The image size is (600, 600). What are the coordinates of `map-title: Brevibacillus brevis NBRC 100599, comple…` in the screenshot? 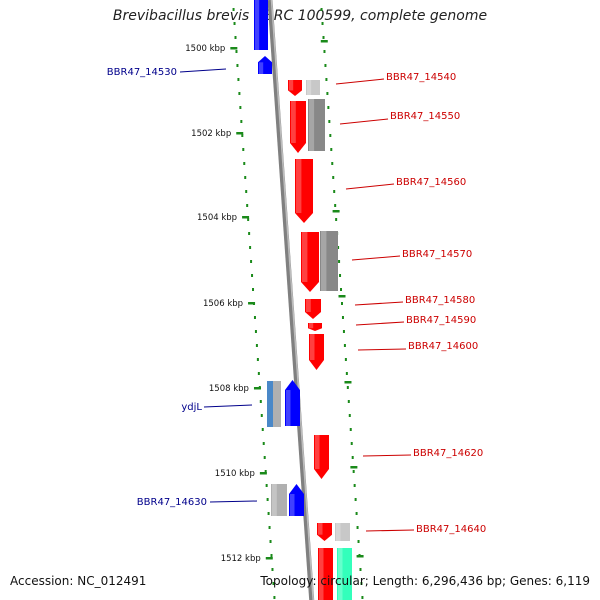 It's located at (300, 16).